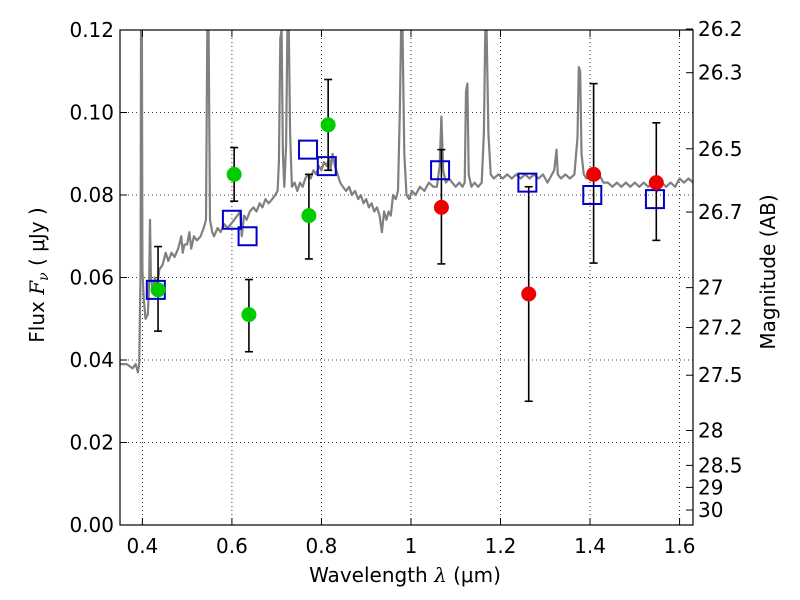 The width and height of the screenshot is (800, 600). I want to click on y-tick-label: 0.12, so click(91, 30).